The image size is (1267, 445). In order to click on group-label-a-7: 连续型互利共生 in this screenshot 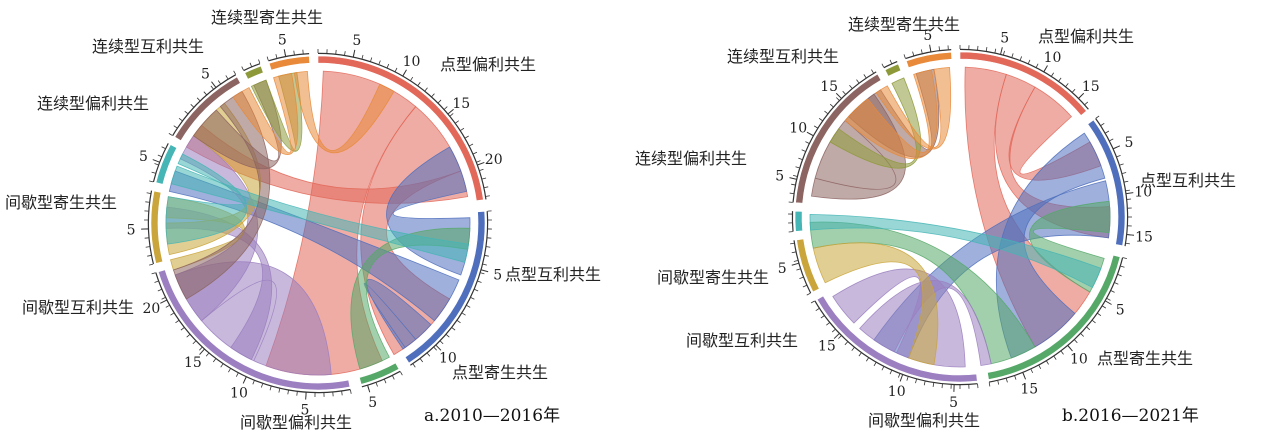, I will do `click(148, 46)`.